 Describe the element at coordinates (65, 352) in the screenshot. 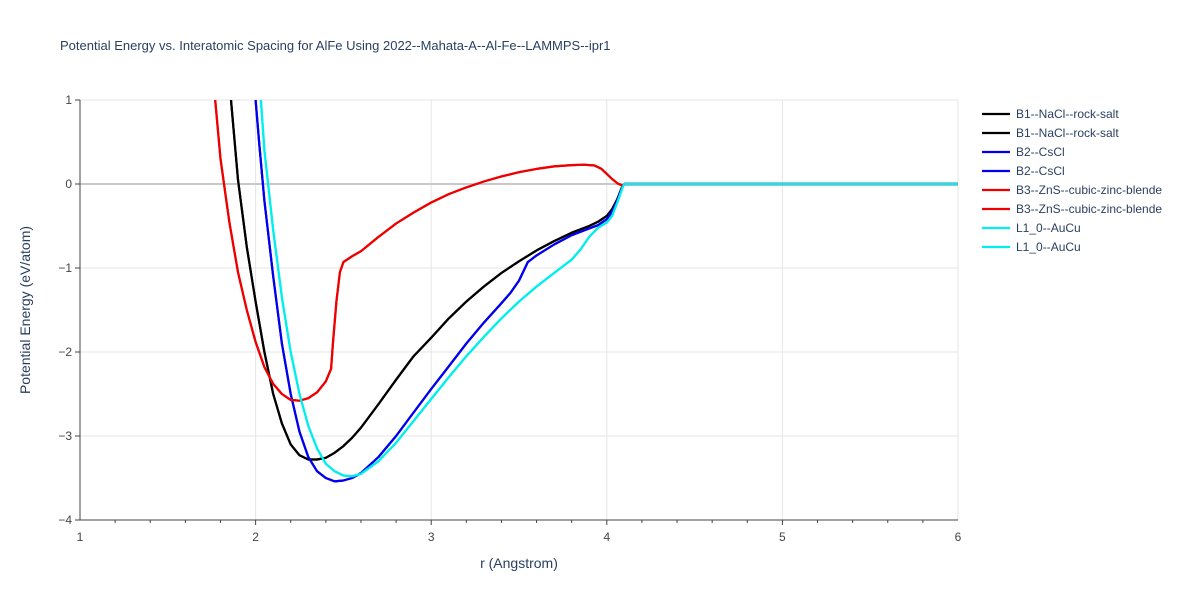

I see `y-tick-label: −2` at that location.